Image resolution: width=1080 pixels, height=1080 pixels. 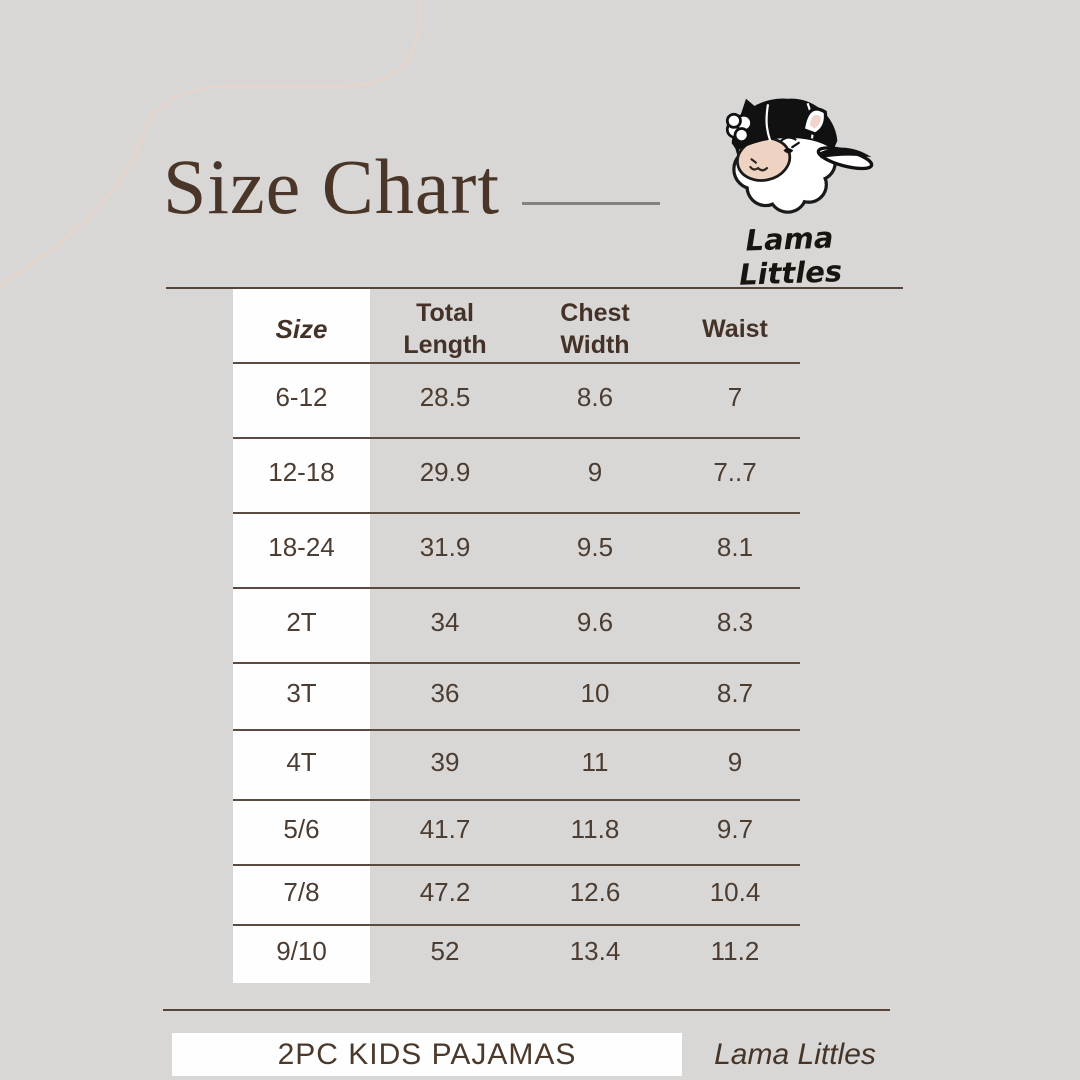 What do you see at coordinates (595, 622) in the screenshot?
I see `chest-width-cell: 9.6` at bounding box center [595, 622].